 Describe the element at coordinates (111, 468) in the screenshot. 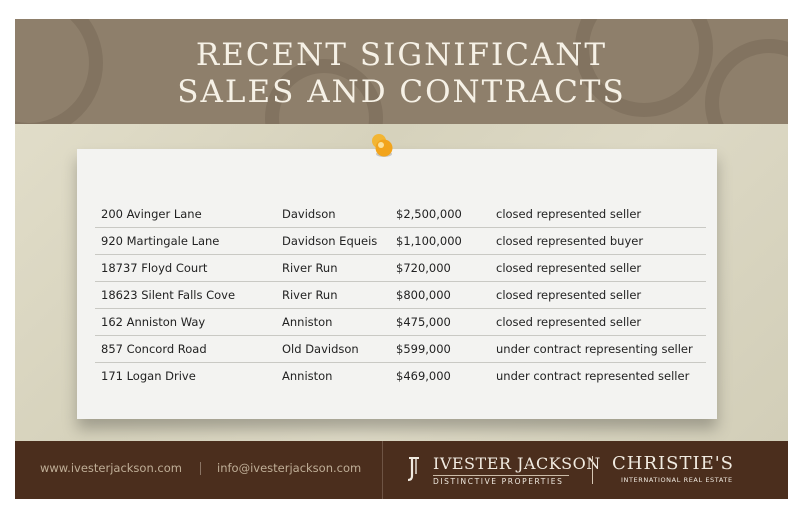

I see `website-link: www.ivesterjackson.com` at that location.